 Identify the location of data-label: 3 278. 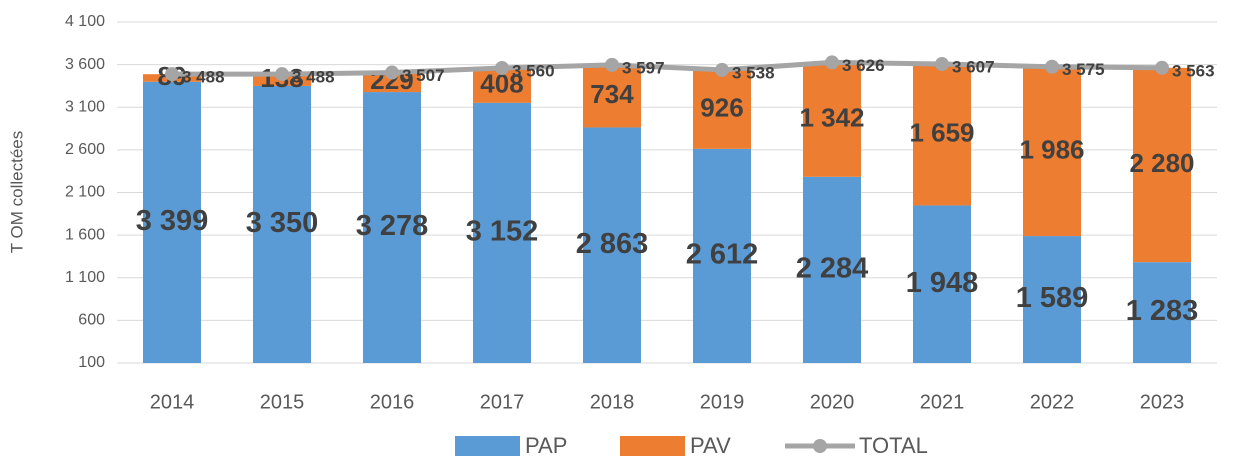
(392, 226).